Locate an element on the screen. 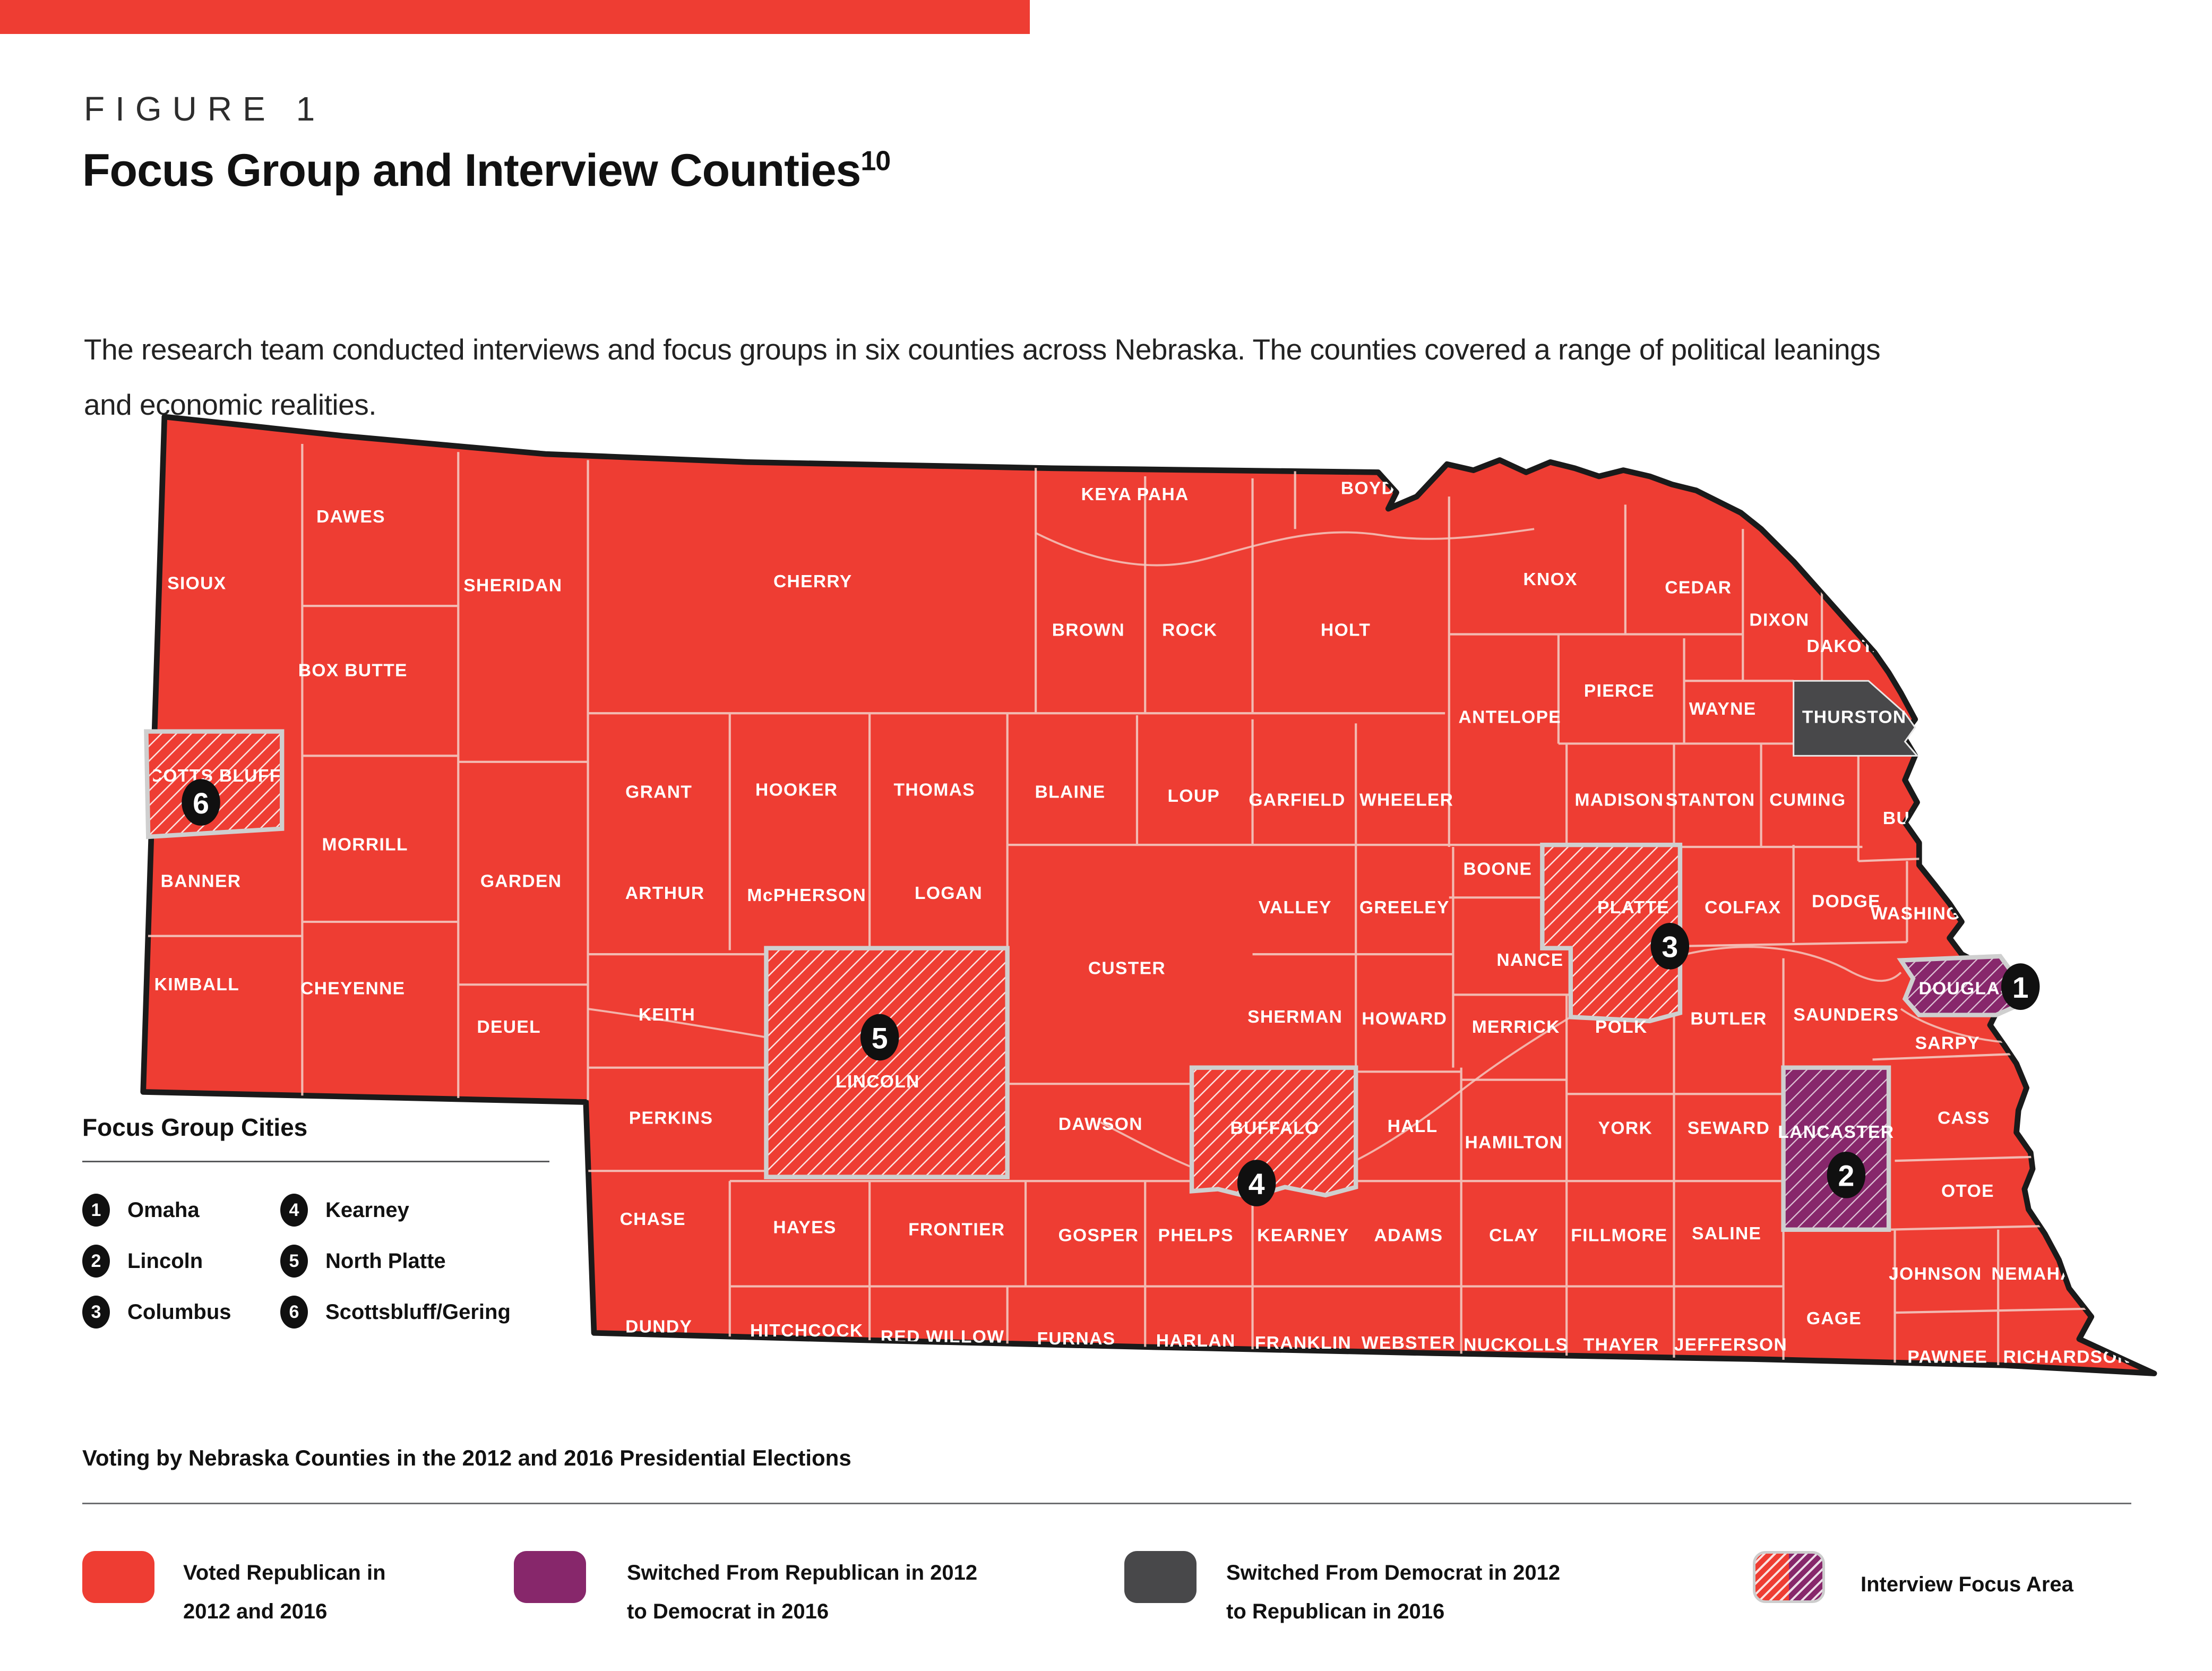 This screenshot has width=2212, height=1671. county-label-cedar: CEDAR is located at coordinates (1698, 587).